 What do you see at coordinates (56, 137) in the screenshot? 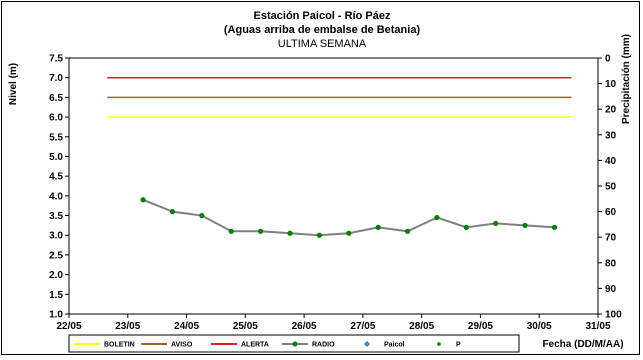
I see `y-tick-label: 5.5` at bounding box center [56, 137].